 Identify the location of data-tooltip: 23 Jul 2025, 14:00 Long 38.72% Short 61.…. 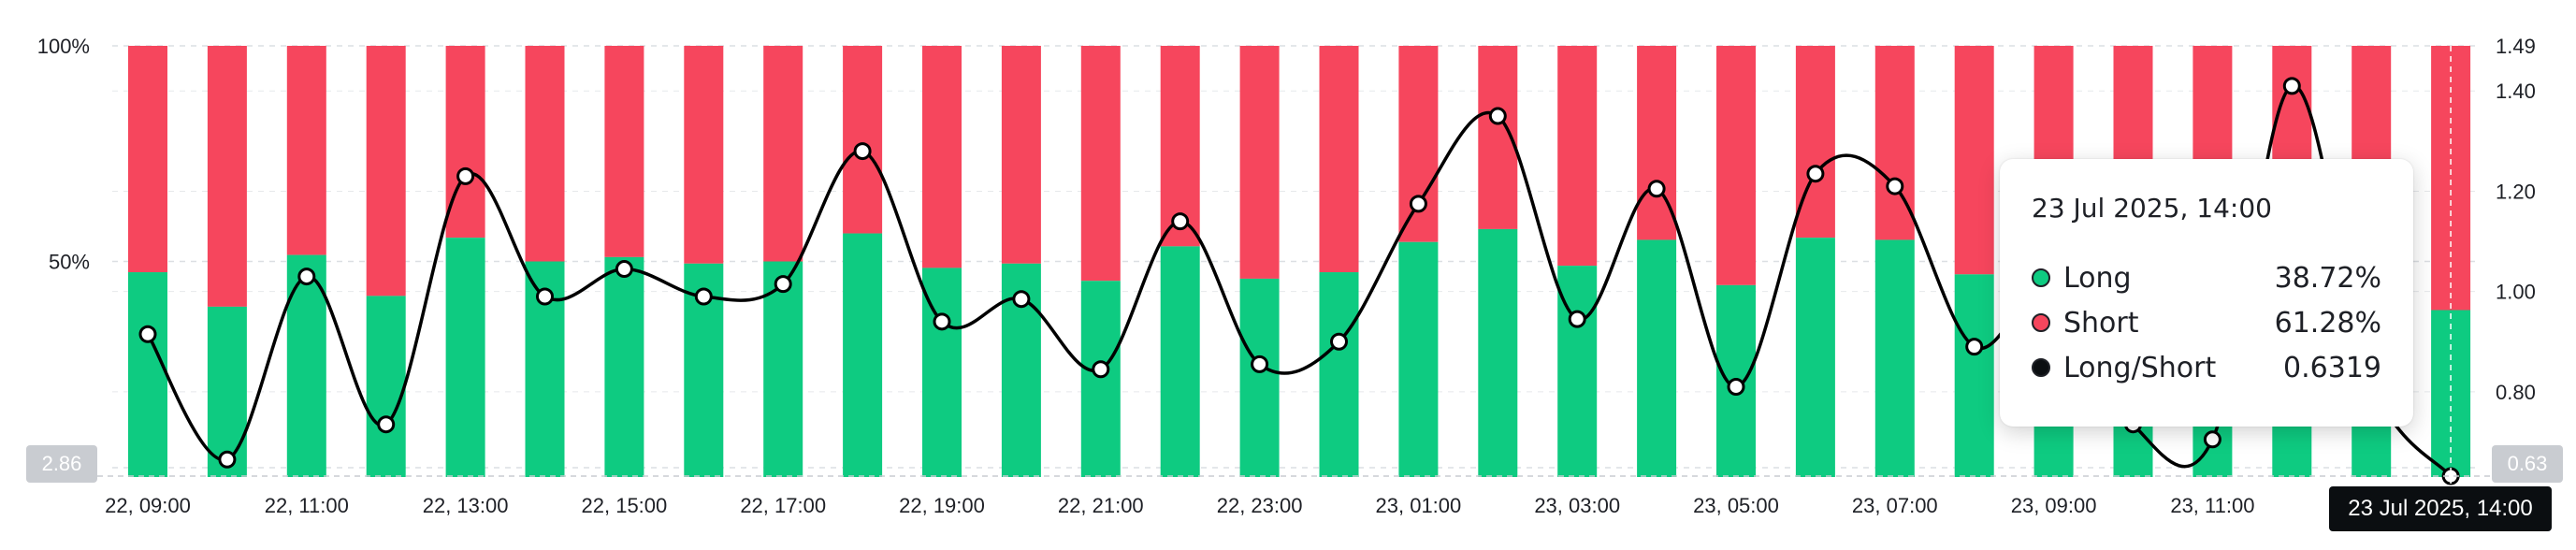
(2206, 293).